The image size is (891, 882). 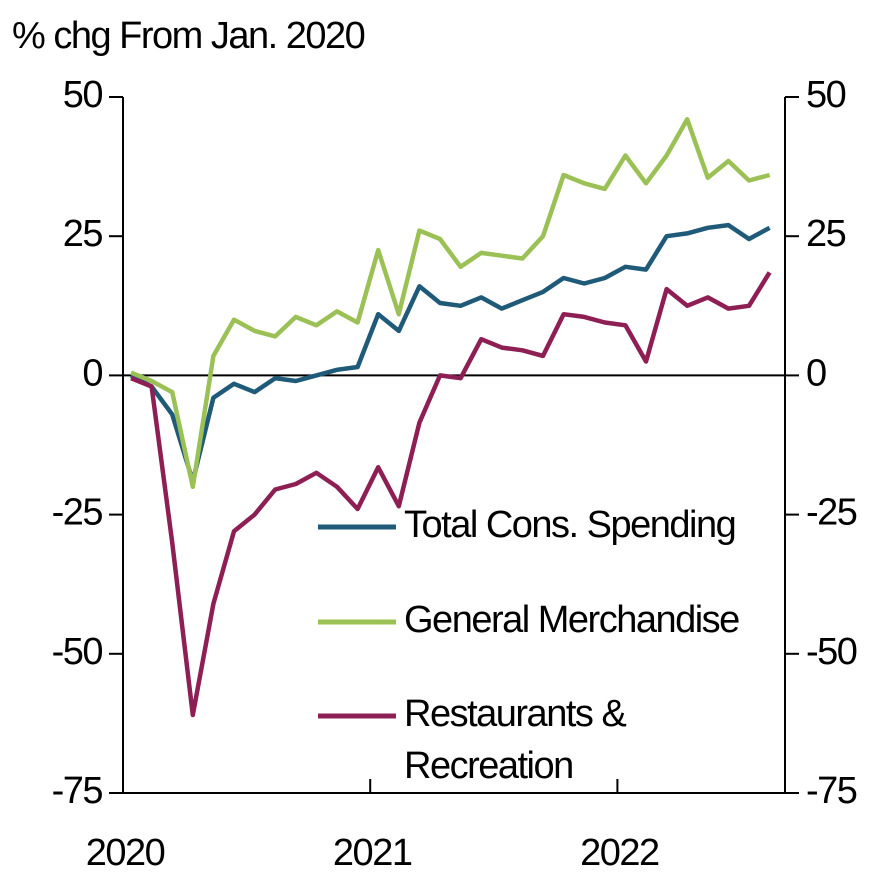 What do you see at coordinates (83, 95) in the screenshot?
I see `y-tick-label: 50` at bounding box center [83, 95].